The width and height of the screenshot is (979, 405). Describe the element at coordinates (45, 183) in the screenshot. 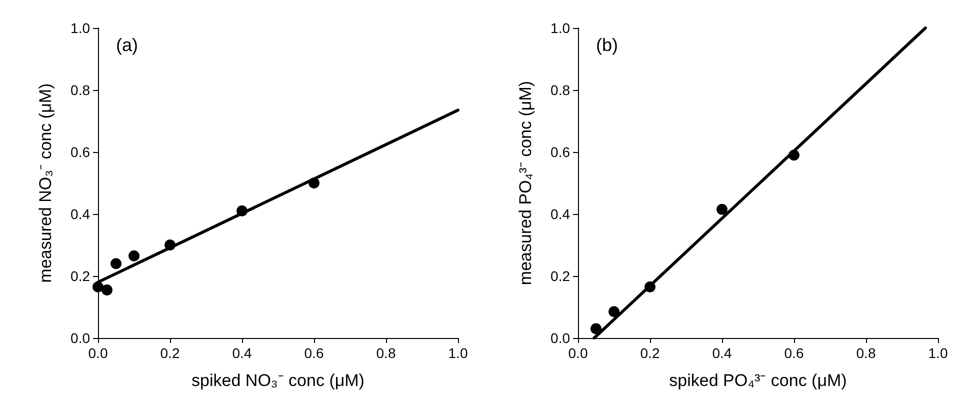

I see `y-axis-title: measured NO₃⁻ conc (μM)` at that location.